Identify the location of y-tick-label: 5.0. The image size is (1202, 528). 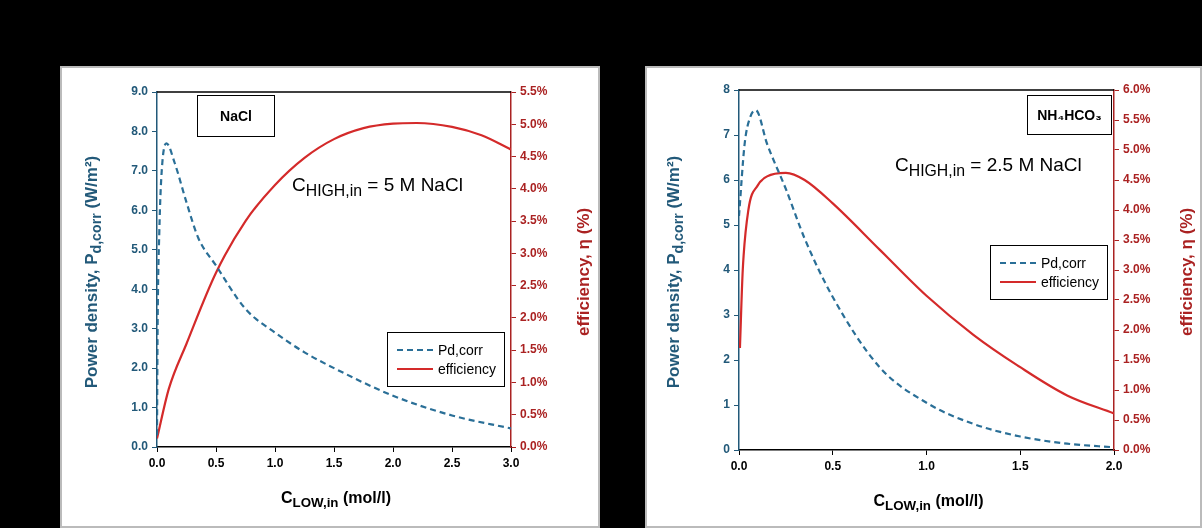
(140, 249).